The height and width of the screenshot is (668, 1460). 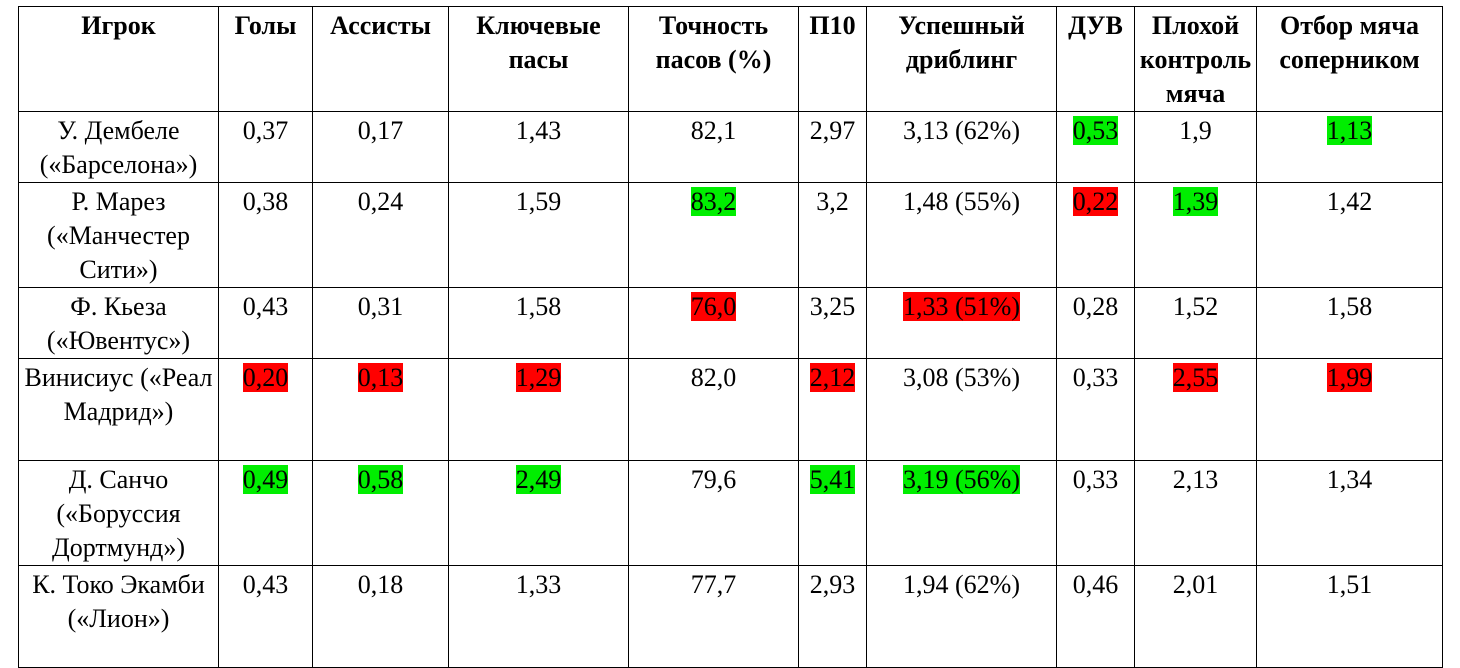 I want to click on stat-cell: 0,31, so click(x=380, y=323).